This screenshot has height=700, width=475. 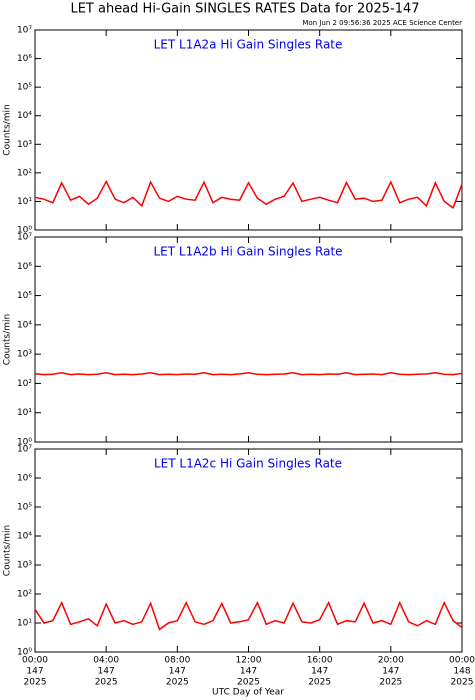 I want to click on panel-title: LET L1A2a Hi Gain Singles Rate, so click(x=248, y=45).